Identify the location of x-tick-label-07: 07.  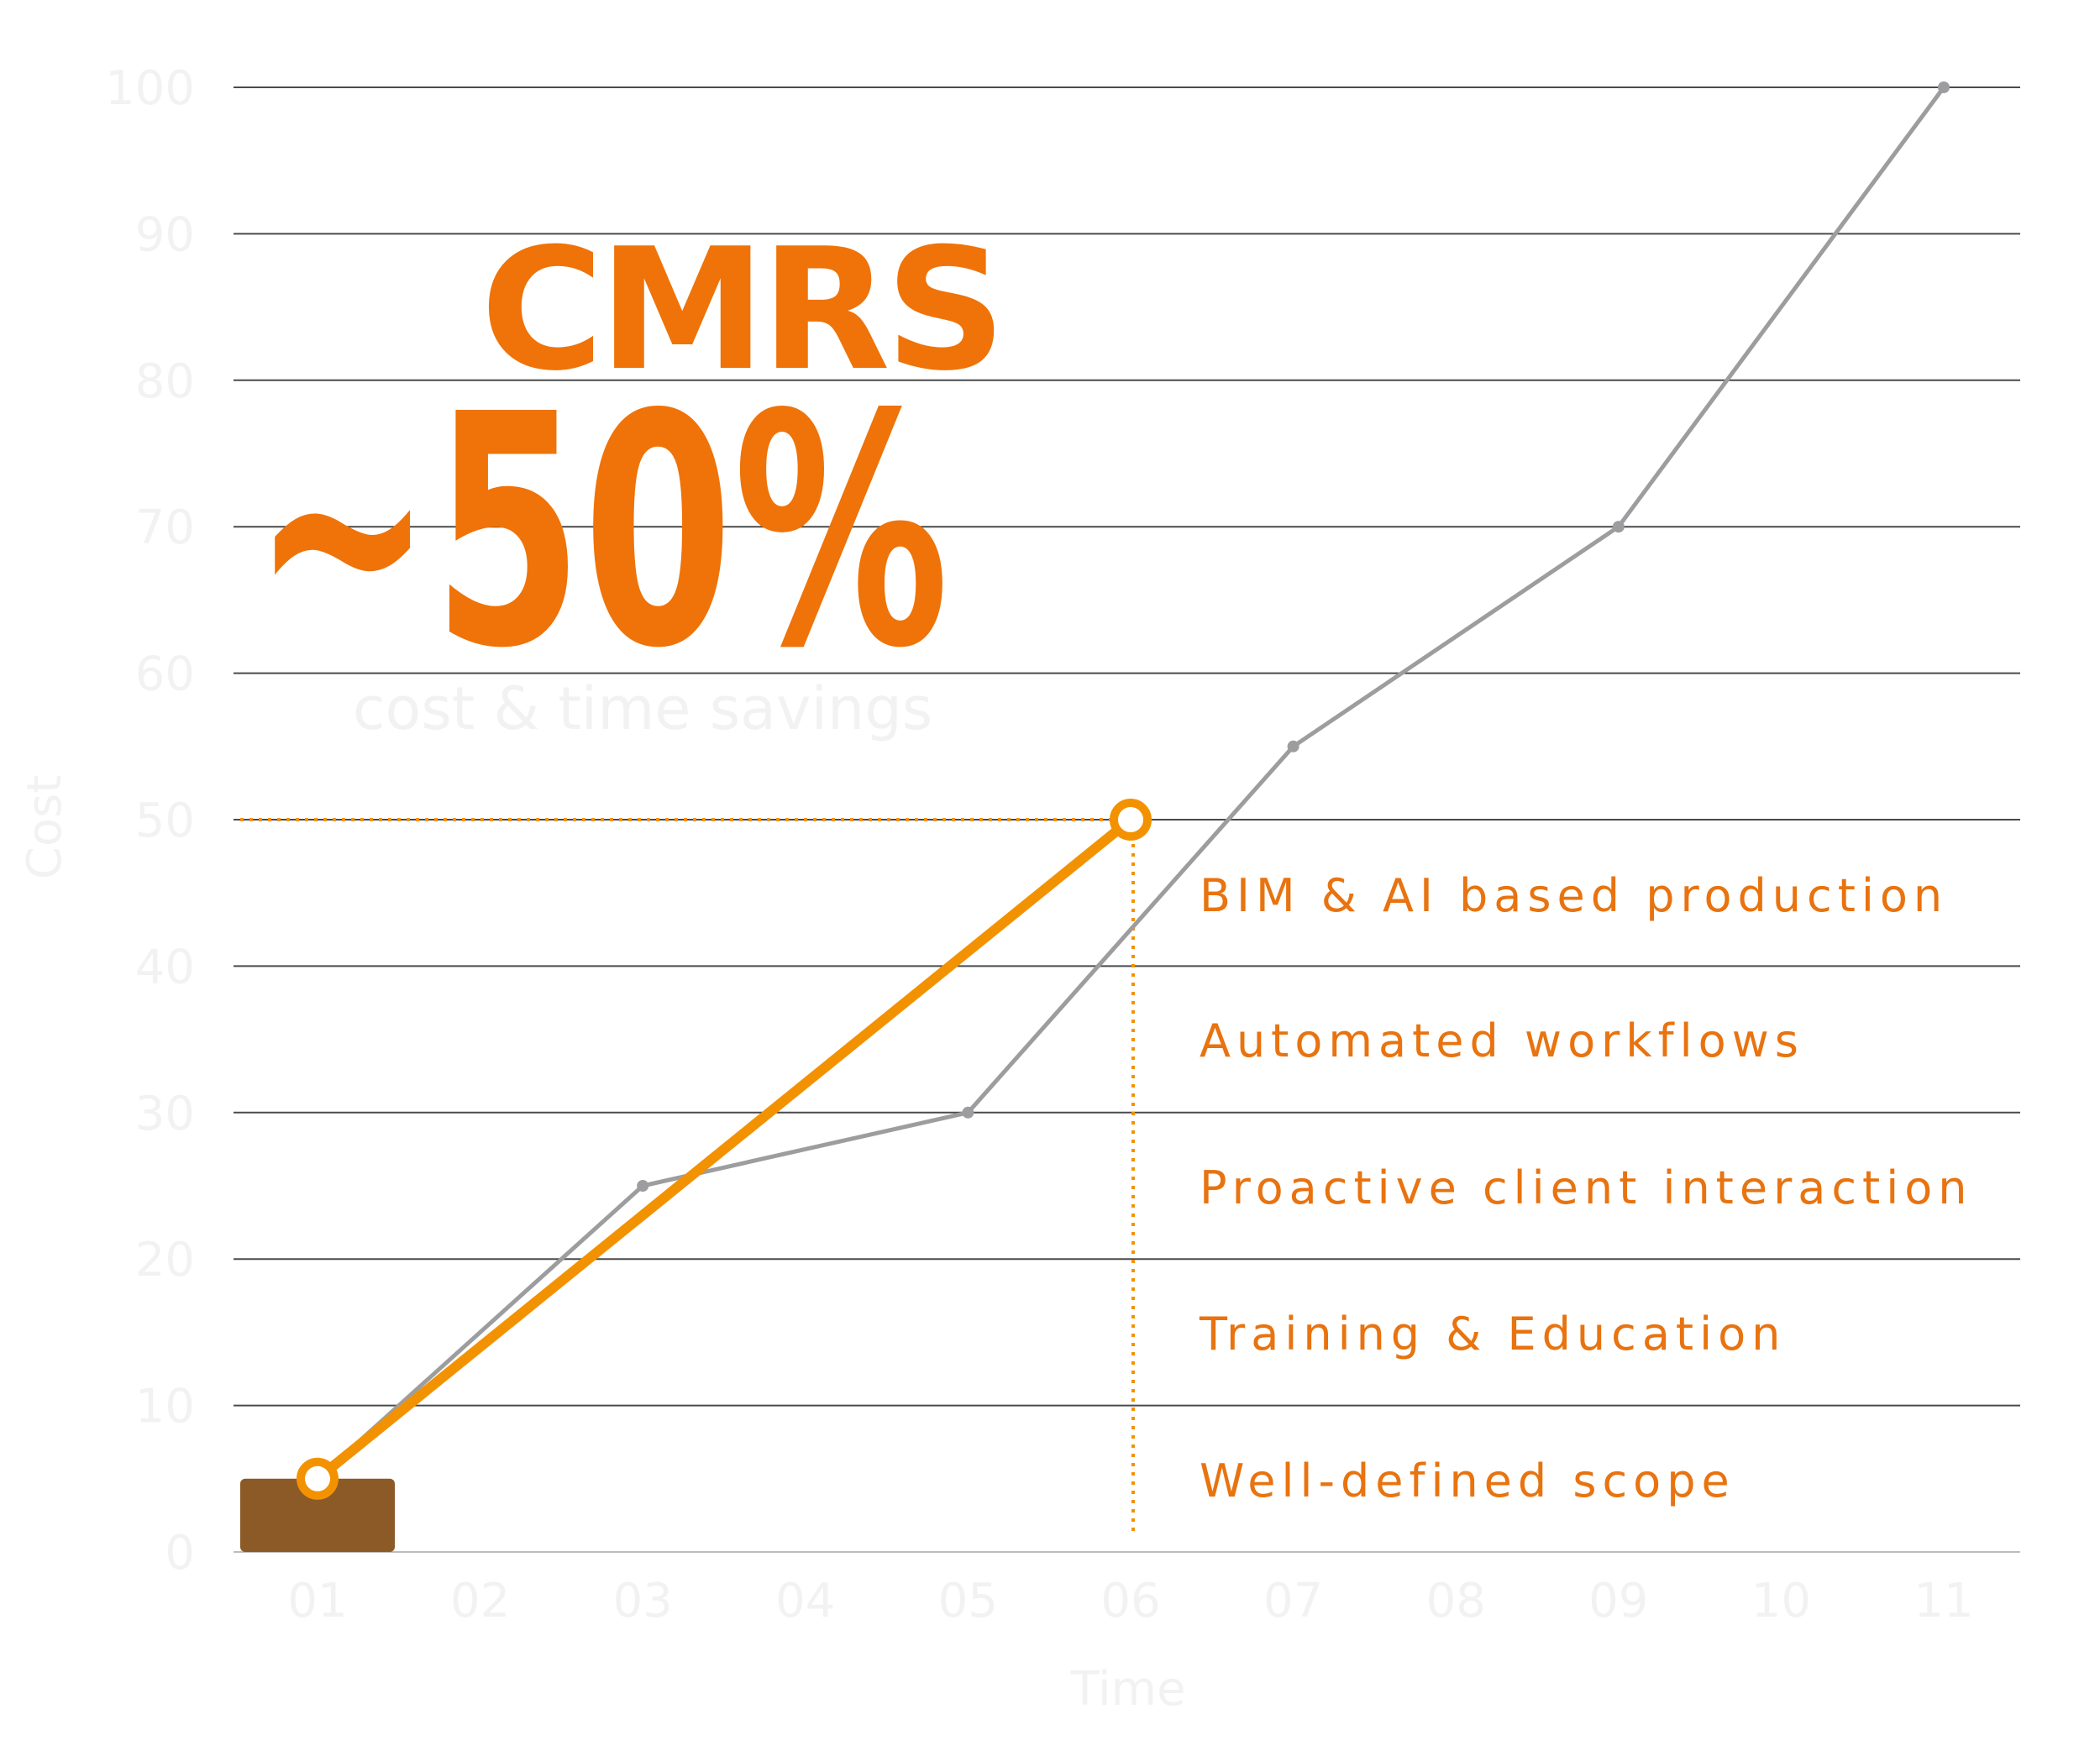
(1293, 1601).